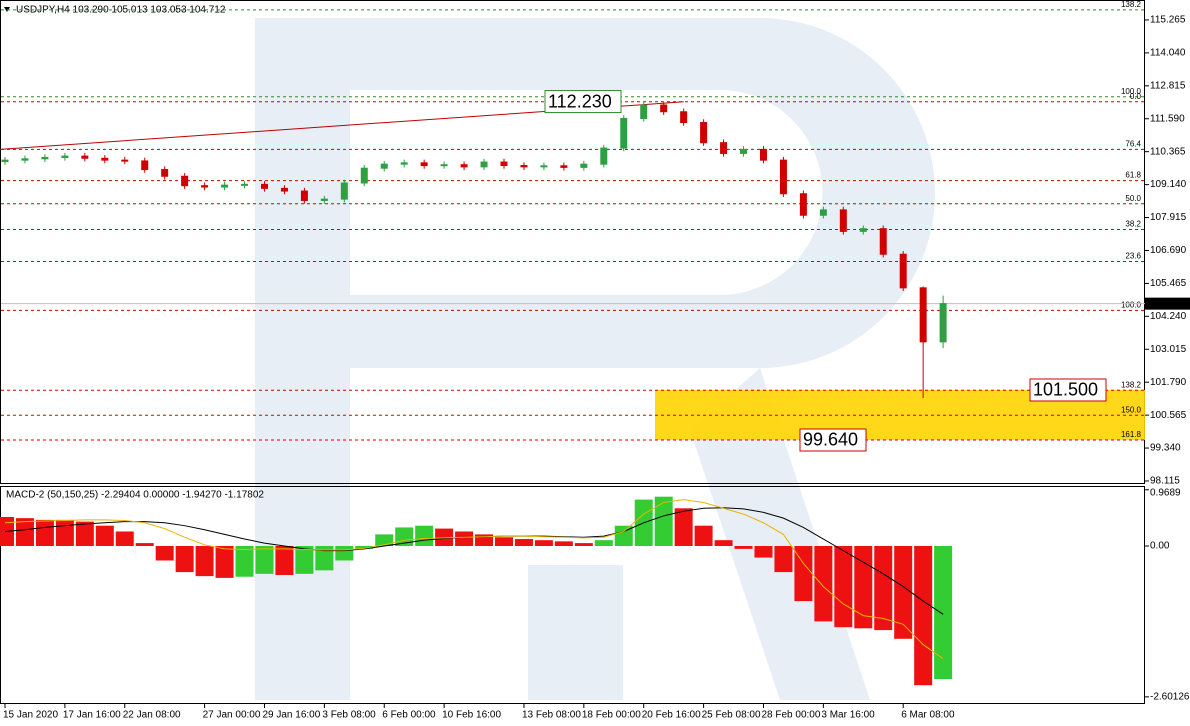  What do you see at coordinates (611, 715) in the screenshot?
I see `x-tick-label: 18 Feb 00:00` at bounding box center [611, 715].